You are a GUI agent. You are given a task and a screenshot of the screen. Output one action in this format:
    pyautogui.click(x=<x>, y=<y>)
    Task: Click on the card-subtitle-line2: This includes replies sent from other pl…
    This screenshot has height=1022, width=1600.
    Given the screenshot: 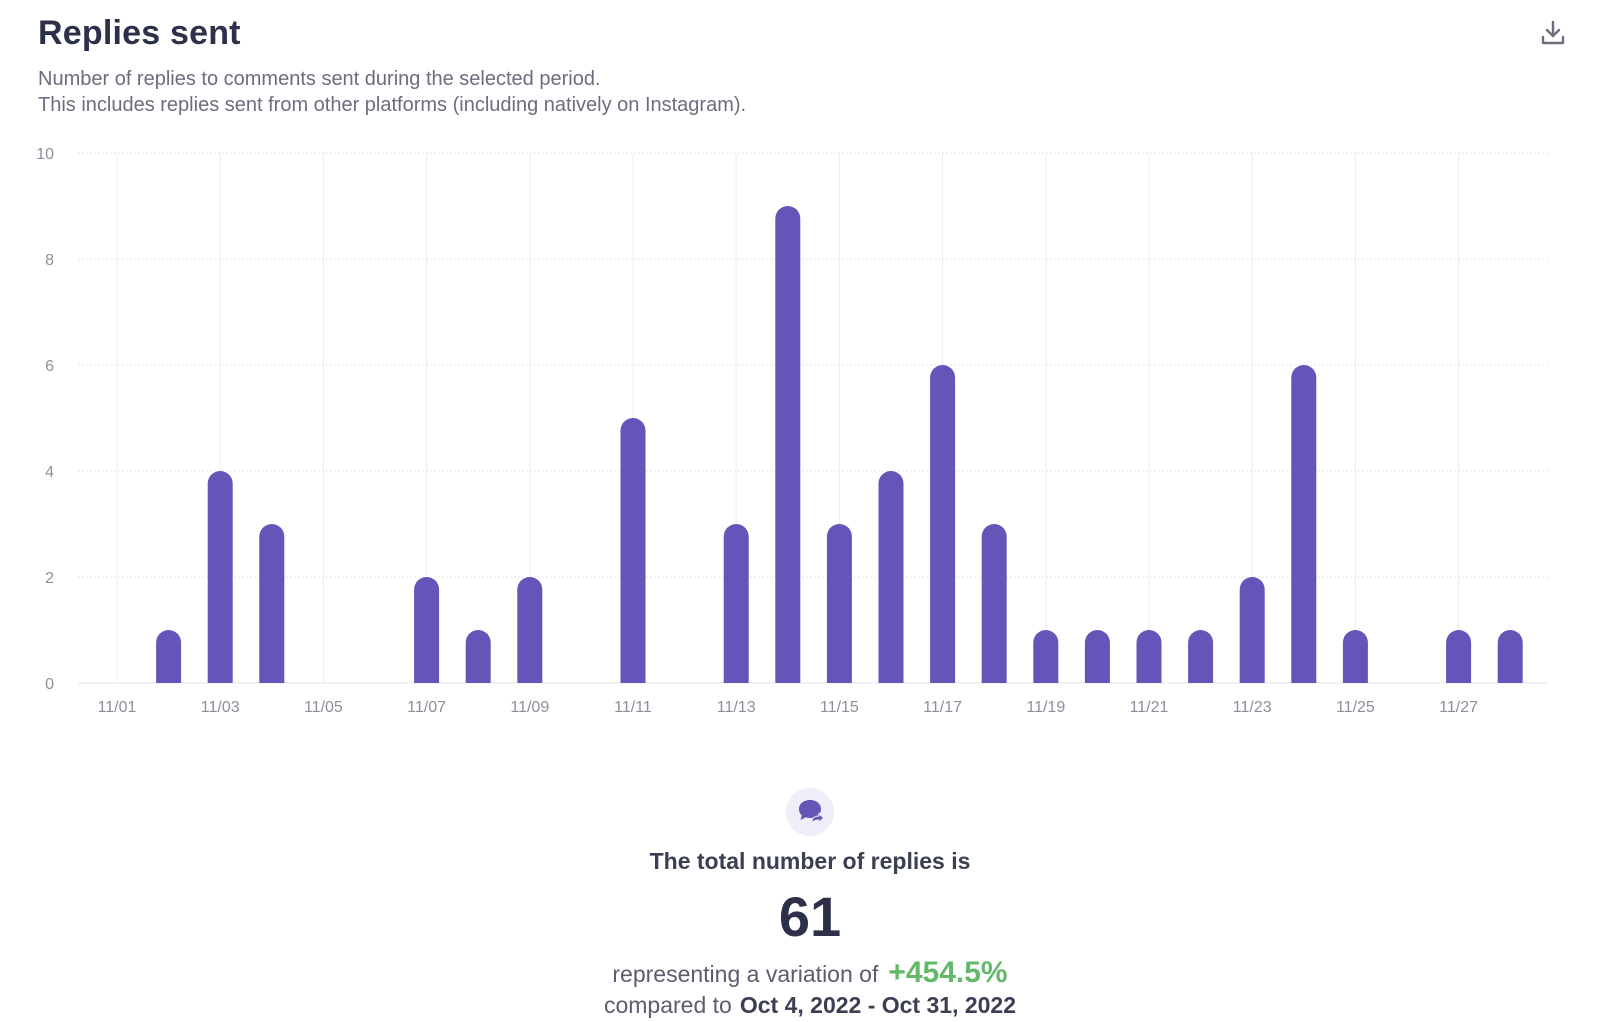 What is the action you would take?
    pyautogui.click(x=392, y=105)
    